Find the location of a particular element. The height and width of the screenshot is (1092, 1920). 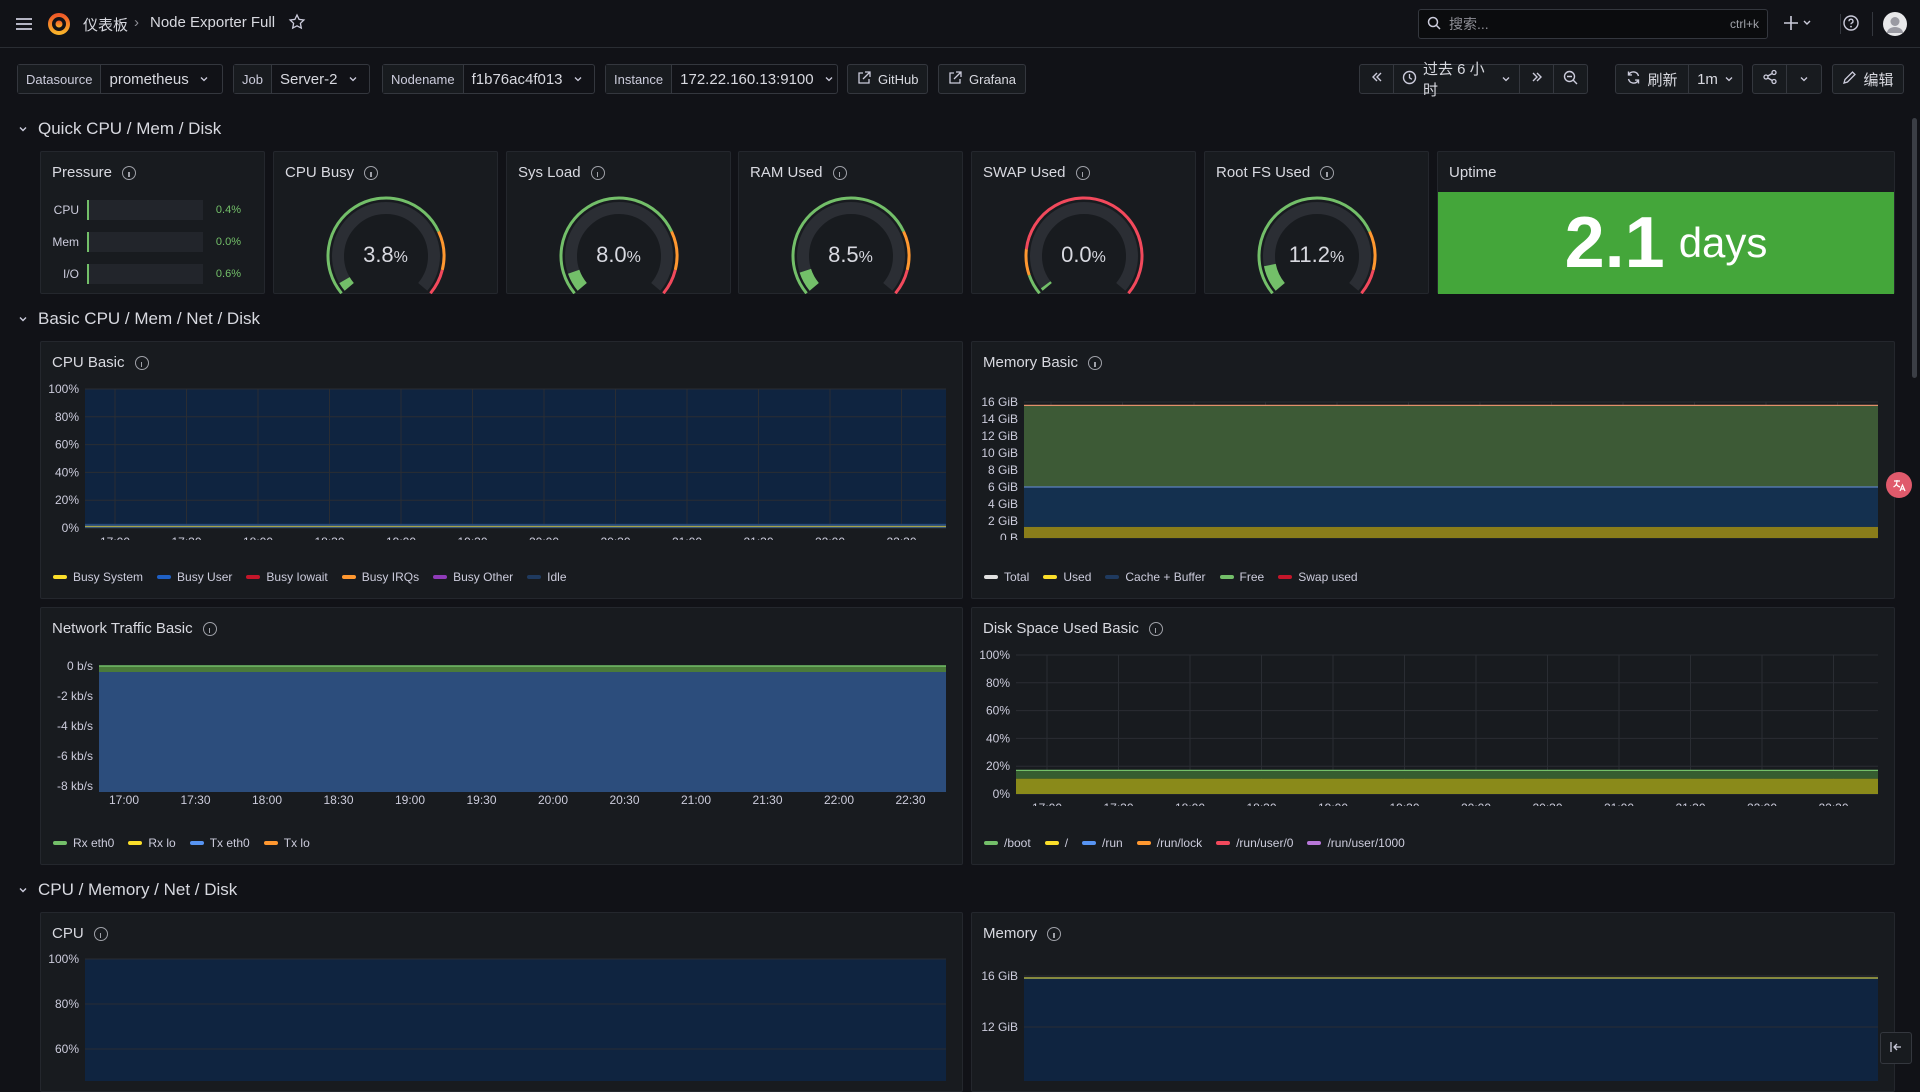

legend-item: Used is located at coordinates (1067, 577).